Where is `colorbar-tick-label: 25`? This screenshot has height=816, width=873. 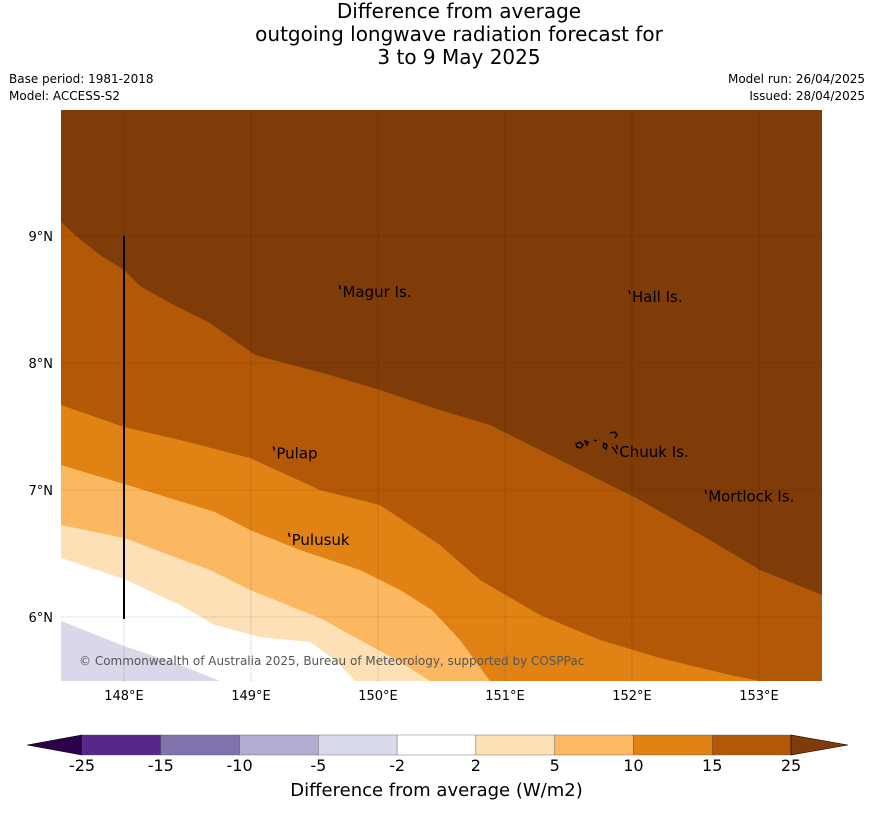 colorbar-tick-label: 25 is located at coordinates (791, 765).